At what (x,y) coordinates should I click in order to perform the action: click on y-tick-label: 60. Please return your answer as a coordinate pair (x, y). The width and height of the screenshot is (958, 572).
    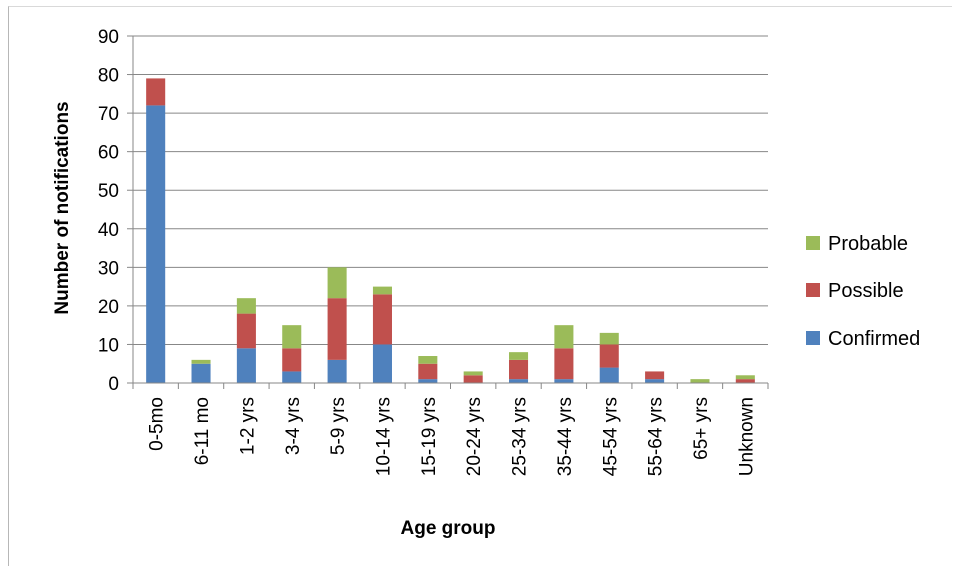
    Looking at the image, I should click on (108, 153).